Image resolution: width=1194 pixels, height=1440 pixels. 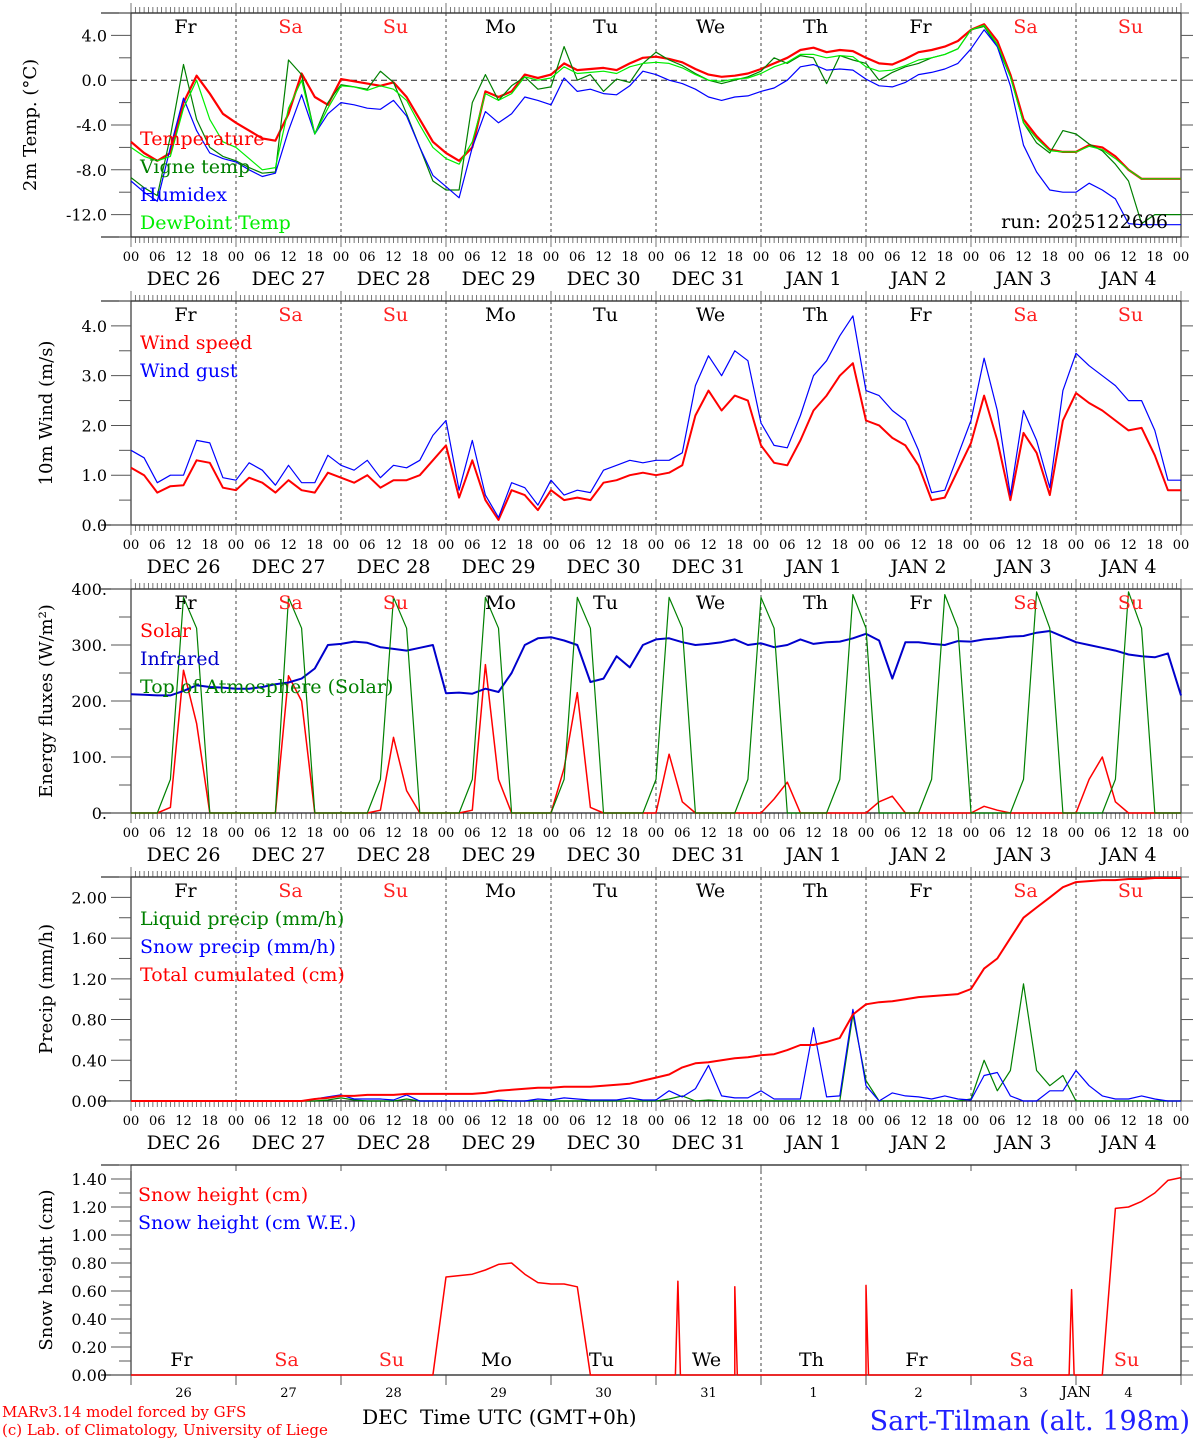 What do you see at coordinates (89, 645) in the screenshot?
I see `y-tick-label: 300.` at bounding box center [89, 645].